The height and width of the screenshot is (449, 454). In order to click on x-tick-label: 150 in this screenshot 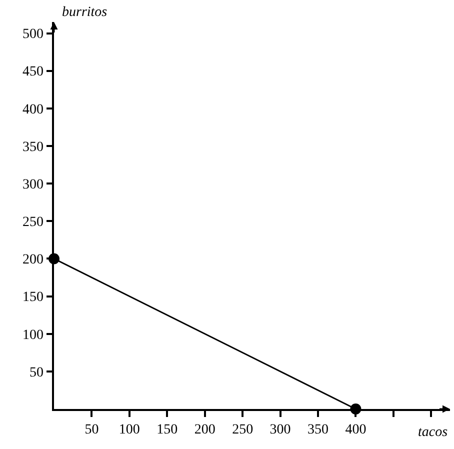, I will do `click(167, 430)`.